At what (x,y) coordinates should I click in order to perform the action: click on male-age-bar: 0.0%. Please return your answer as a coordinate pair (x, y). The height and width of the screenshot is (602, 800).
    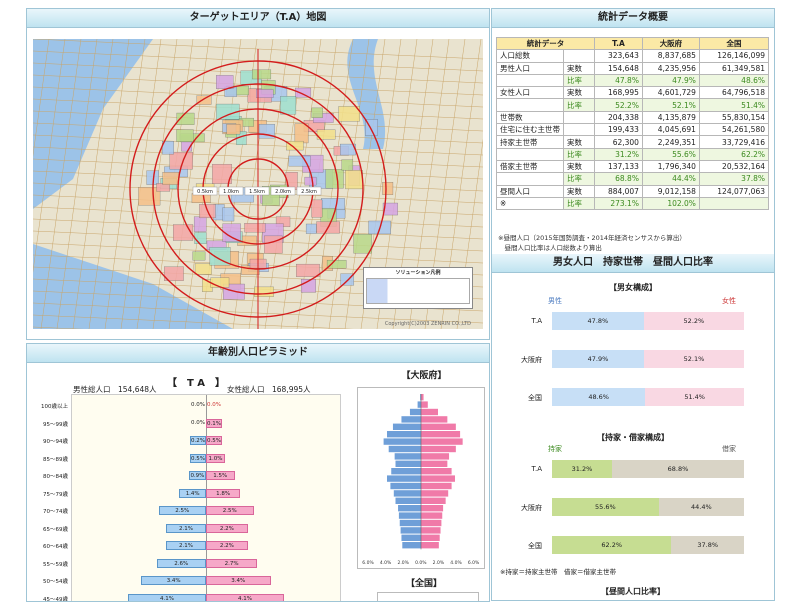
    Looking at the image, I should click on (198, 423).